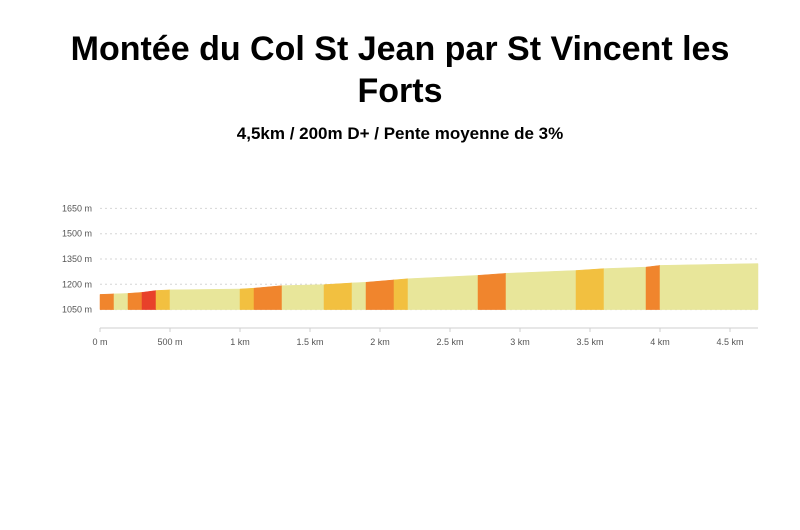  Describe the element at coordinates (77, 284) in the screenshot. I see `y-tick-label: 1200 m` at that location.